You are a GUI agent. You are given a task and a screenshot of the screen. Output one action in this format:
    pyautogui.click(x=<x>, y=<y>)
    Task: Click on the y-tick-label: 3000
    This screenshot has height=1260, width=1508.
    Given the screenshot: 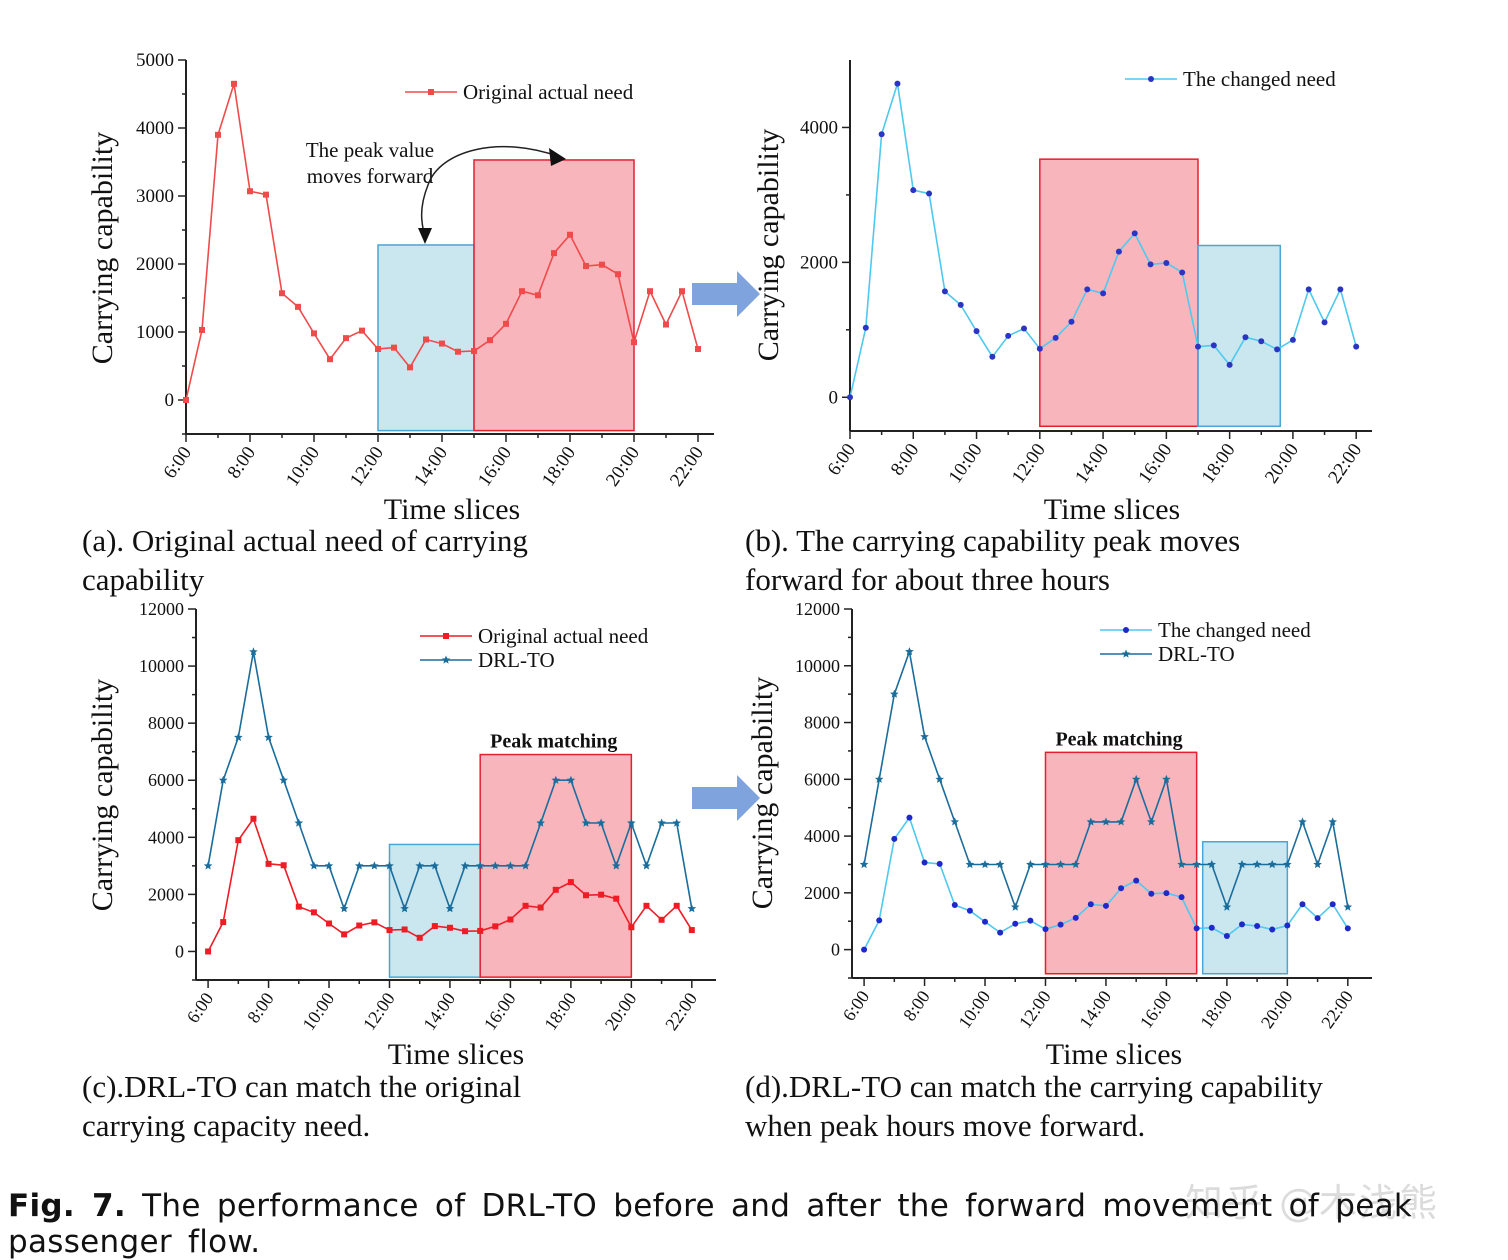 What is the action you would take?
    pyautogui.click(x=155, y=196)
    